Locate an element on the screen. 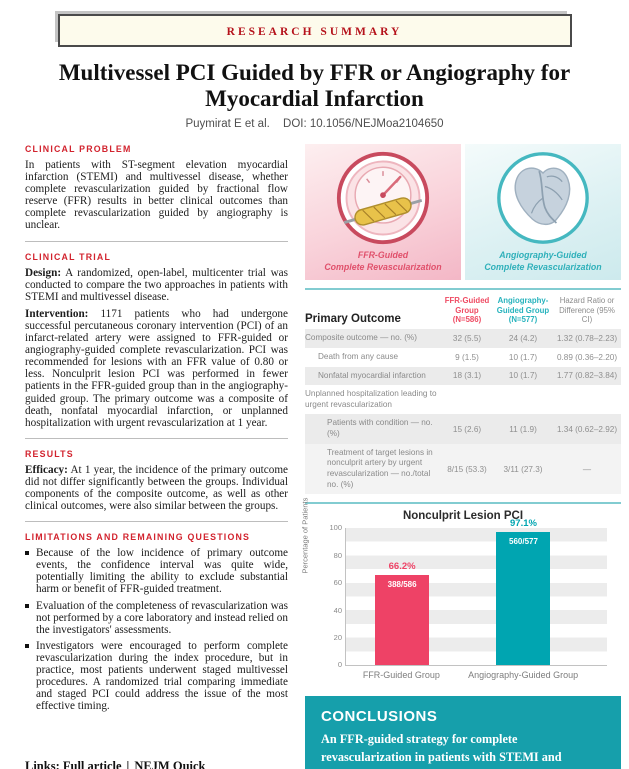 This screenshot has height=769, width=629. row-label: Patients with condition — no. (%) is located at coordinates (380, 428).